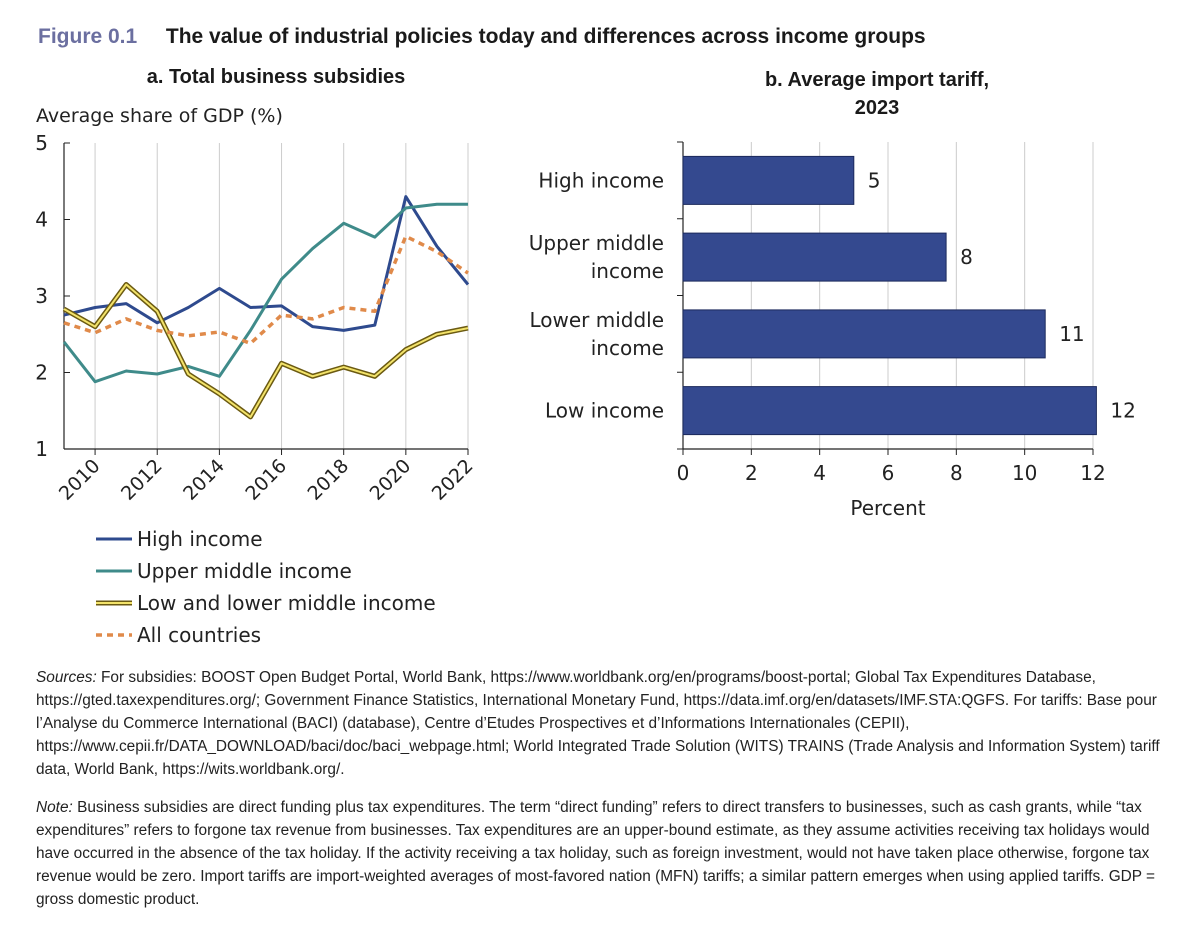 This screenshot has width=1200, height=929. What do you see at coordinates (877, 108) in the screenshot?
I see `panel-b-title-line-2: 2023` at bounding box center [877, 108].